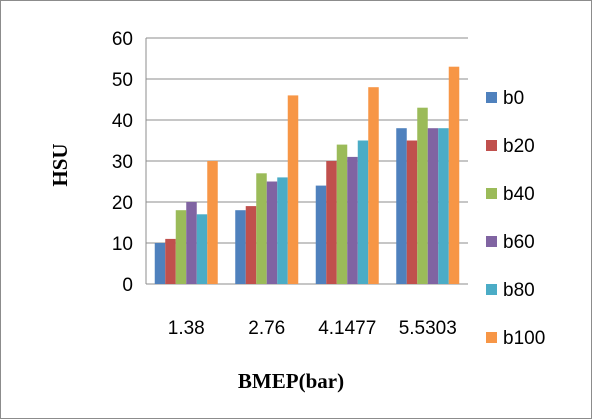  What do you see at coordinates (491, 289) in the screenshot?
I see `legend-swatch-b80` at bounding box center [491, 289].